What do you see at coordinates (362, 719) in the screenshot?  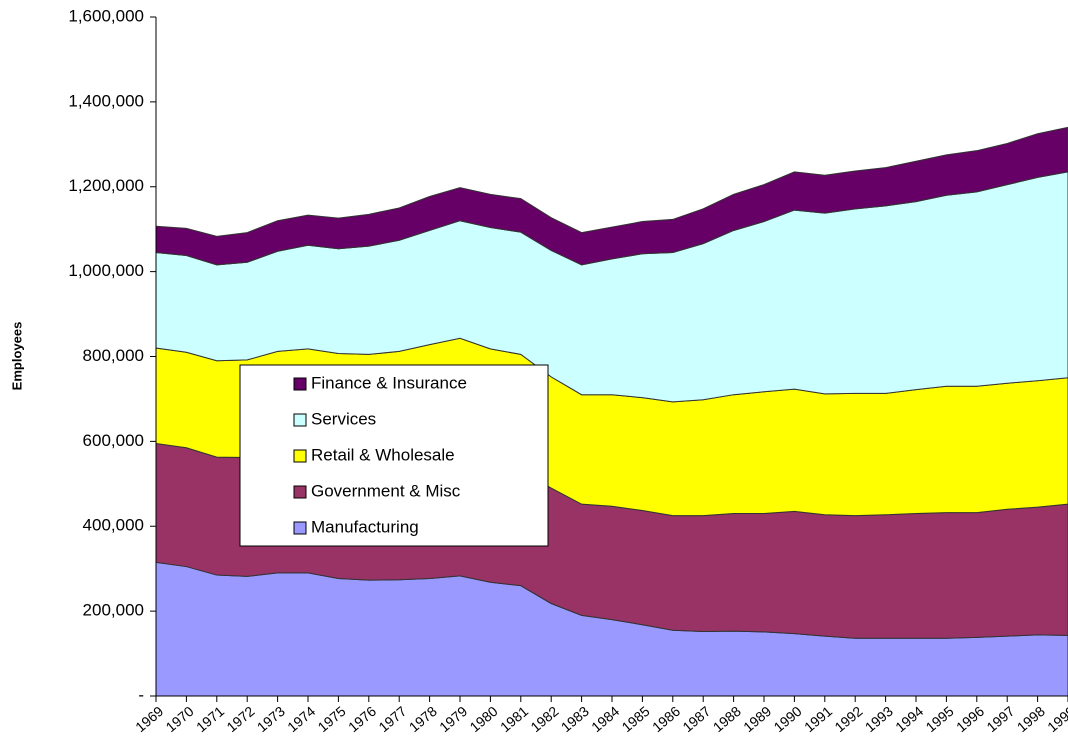 I see `x-tick-label: 1976` at bounding box center [362, 719].